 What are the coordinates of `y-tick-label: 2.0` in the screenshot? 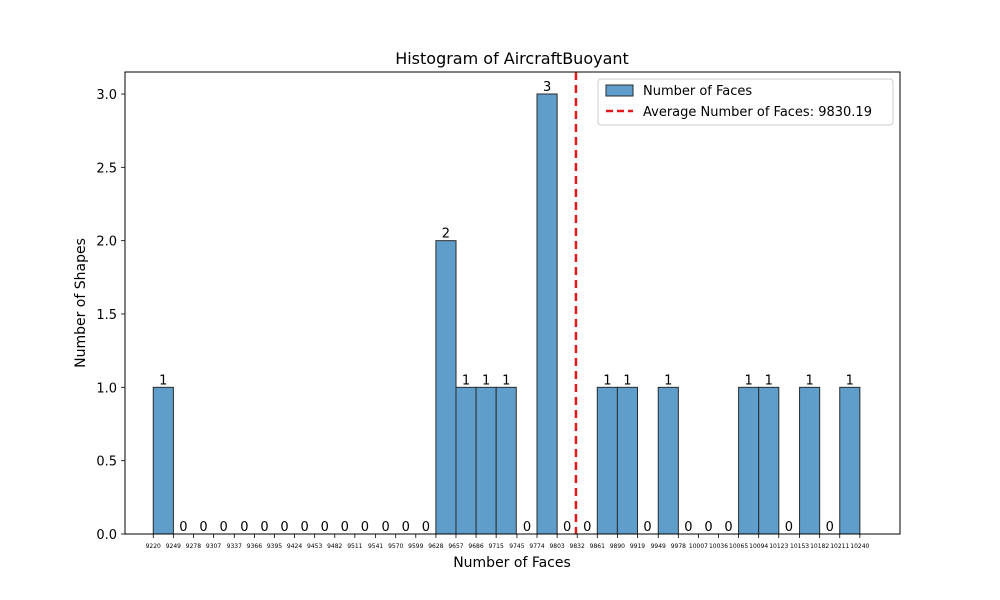 It's located at (106, 242).